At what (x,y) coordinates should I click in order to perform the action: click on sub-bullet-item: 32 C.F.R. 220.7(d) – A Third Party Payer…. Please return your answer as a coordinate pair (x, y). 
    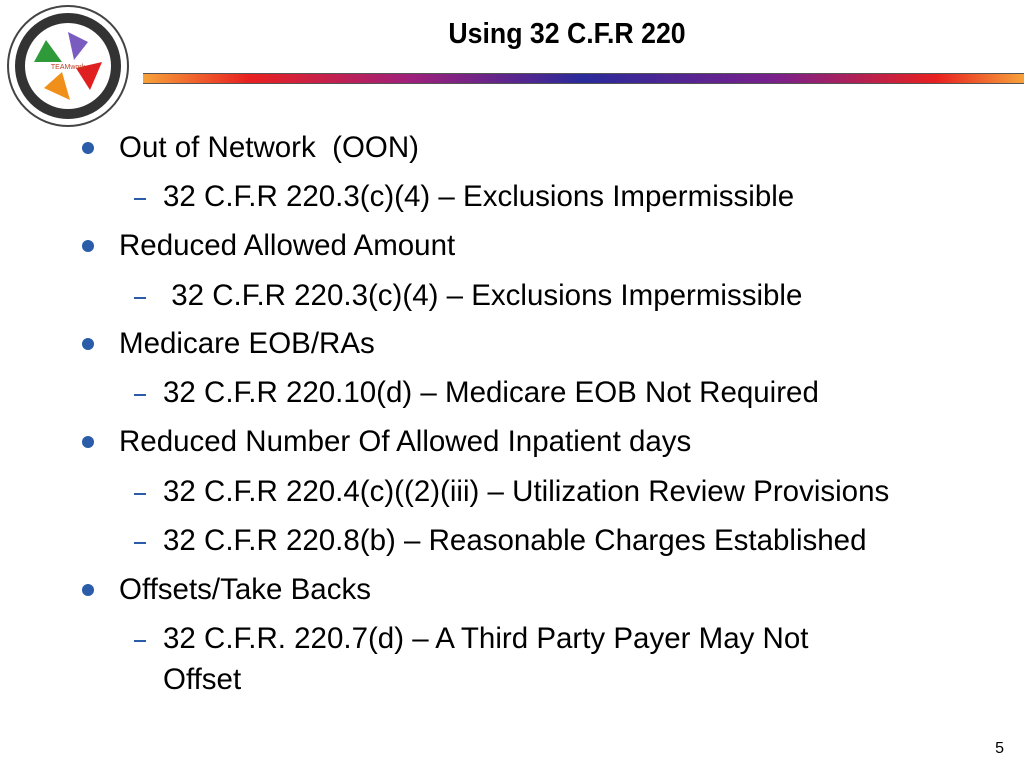
    Looking at the image, I should click on (486, 638).